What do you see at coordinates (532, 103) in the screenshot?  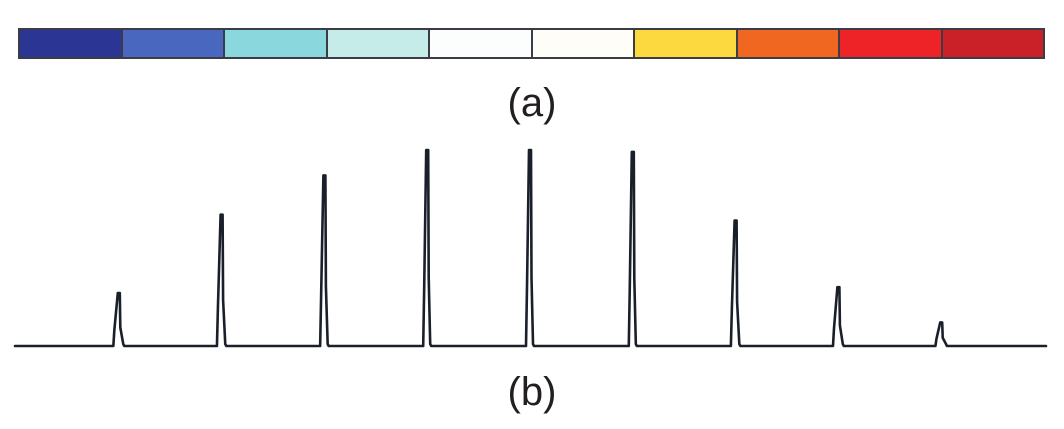 I see `panel-label-a: (a)` at bounding box center [532, 103].